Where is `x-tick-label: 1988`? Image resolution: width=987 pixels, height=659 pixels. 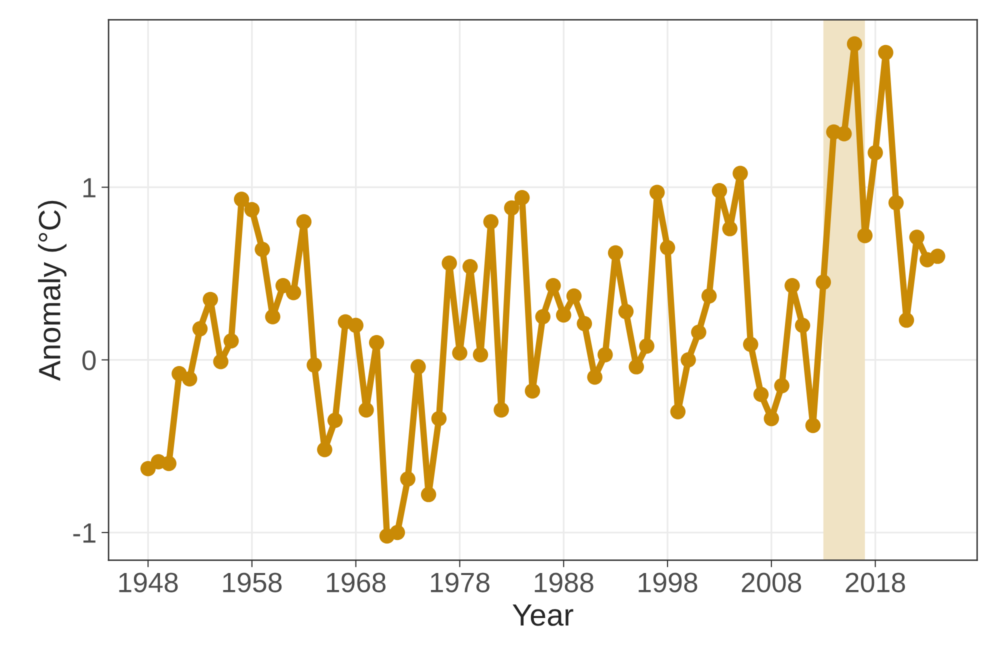 x-tick-label: 1988 is located at coordinates (564, 582).